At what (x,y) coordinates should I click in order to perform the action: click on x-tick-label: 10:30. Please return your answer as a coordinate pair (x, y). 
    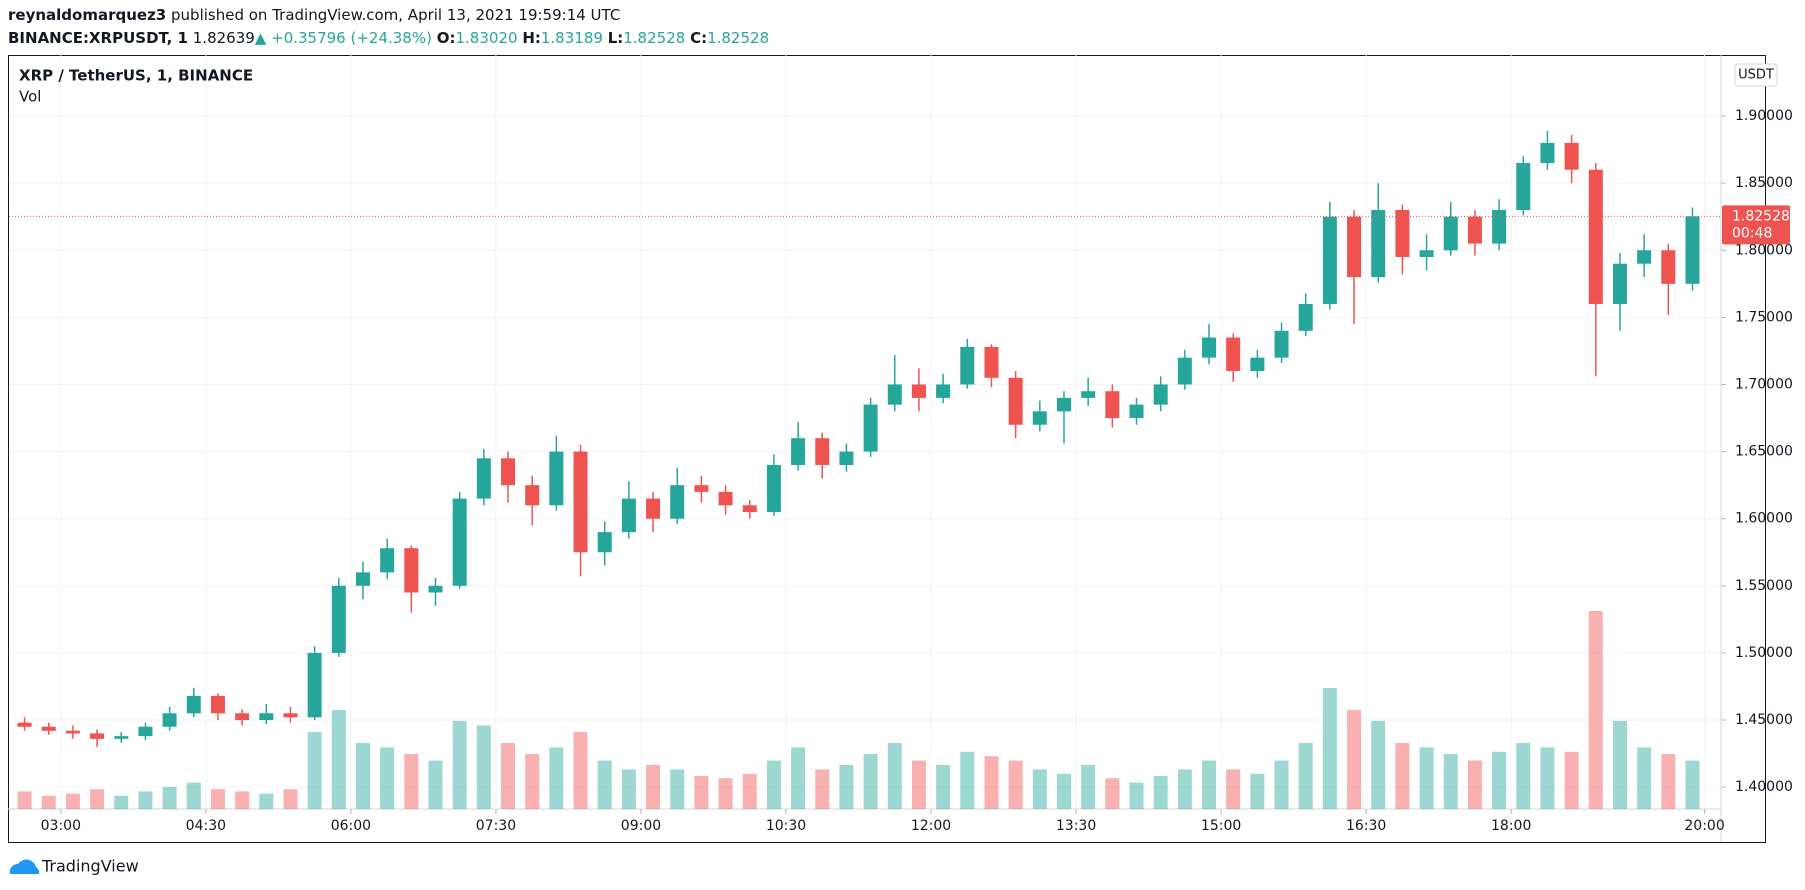
    Looking at the image, I should click on (786, 826).